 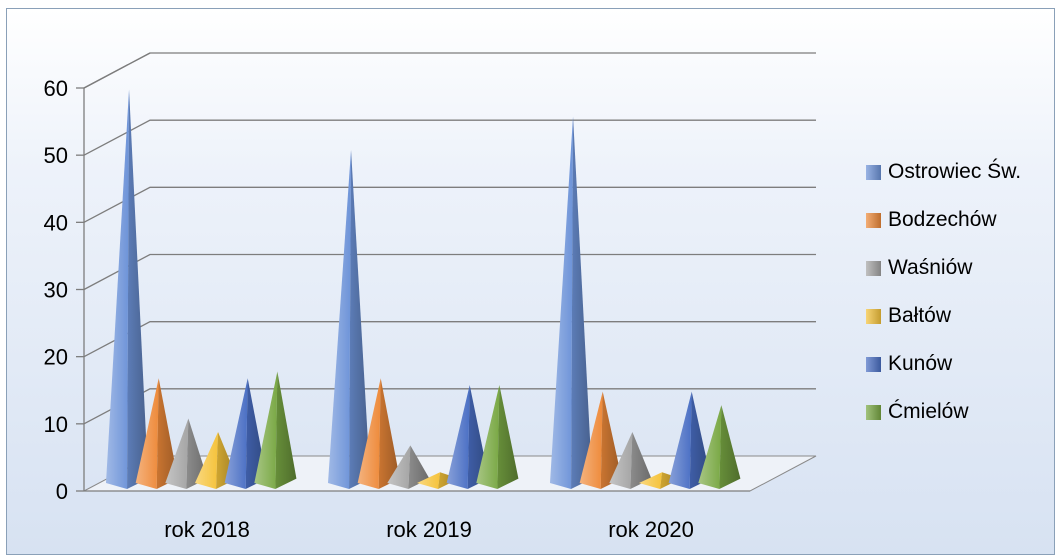 I want to click on y-tick-label: 0, so click(x=62, y=491).